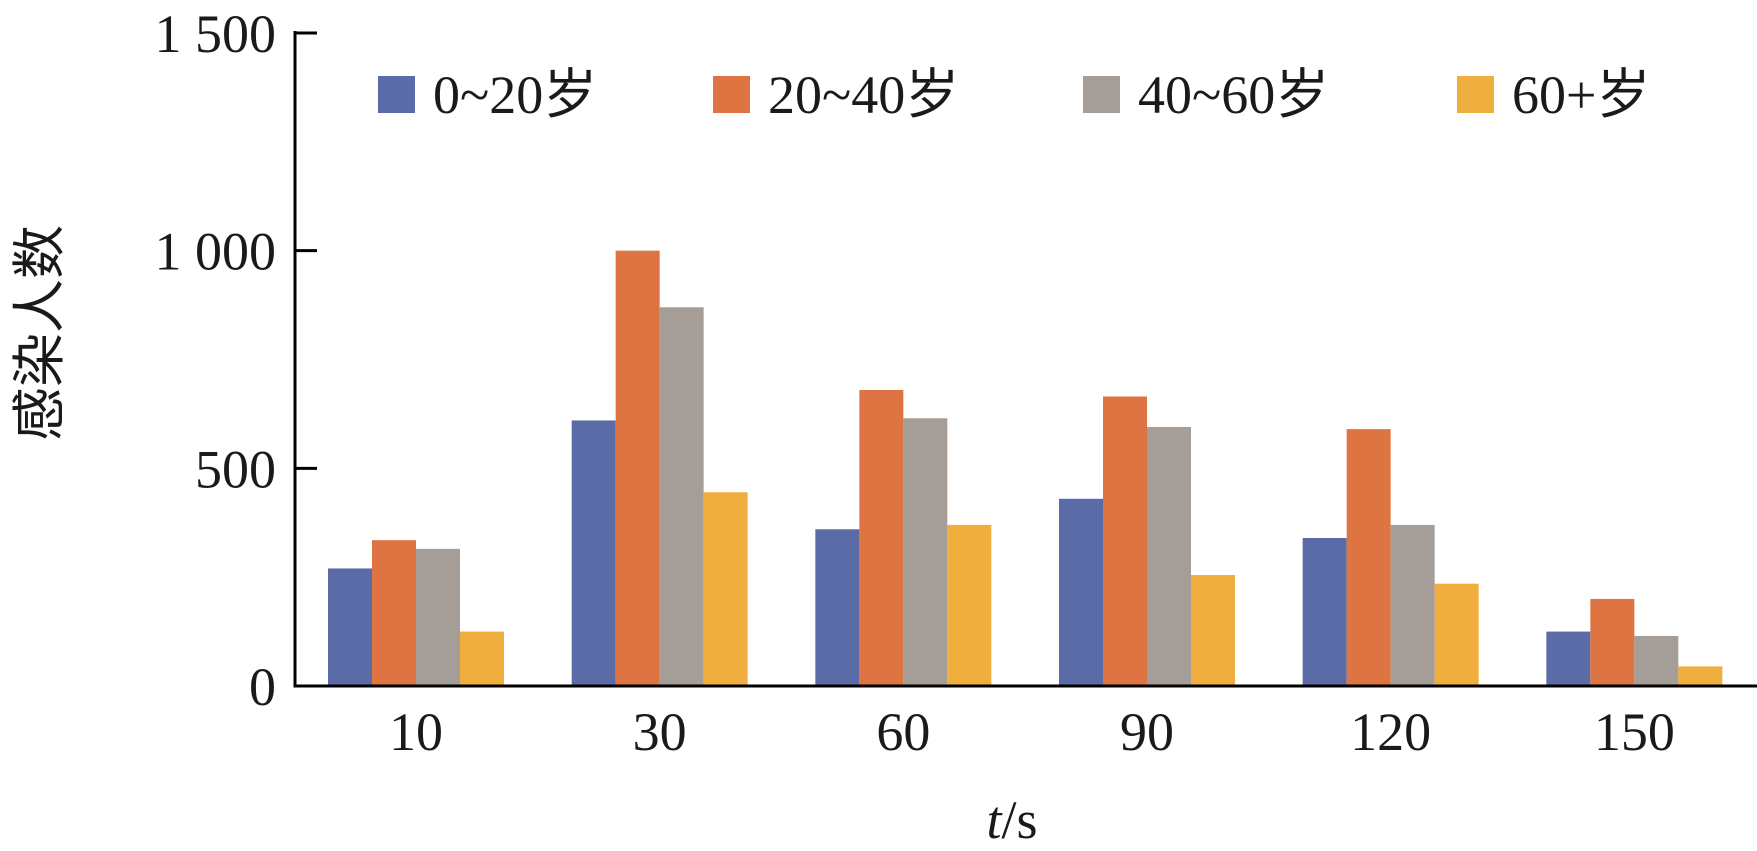 The width and height of the screenshot is (1757, 851). Describe the element at coordinates (660, 732) in the screenshot. I see `x-tick-label-30: 30` at that location.